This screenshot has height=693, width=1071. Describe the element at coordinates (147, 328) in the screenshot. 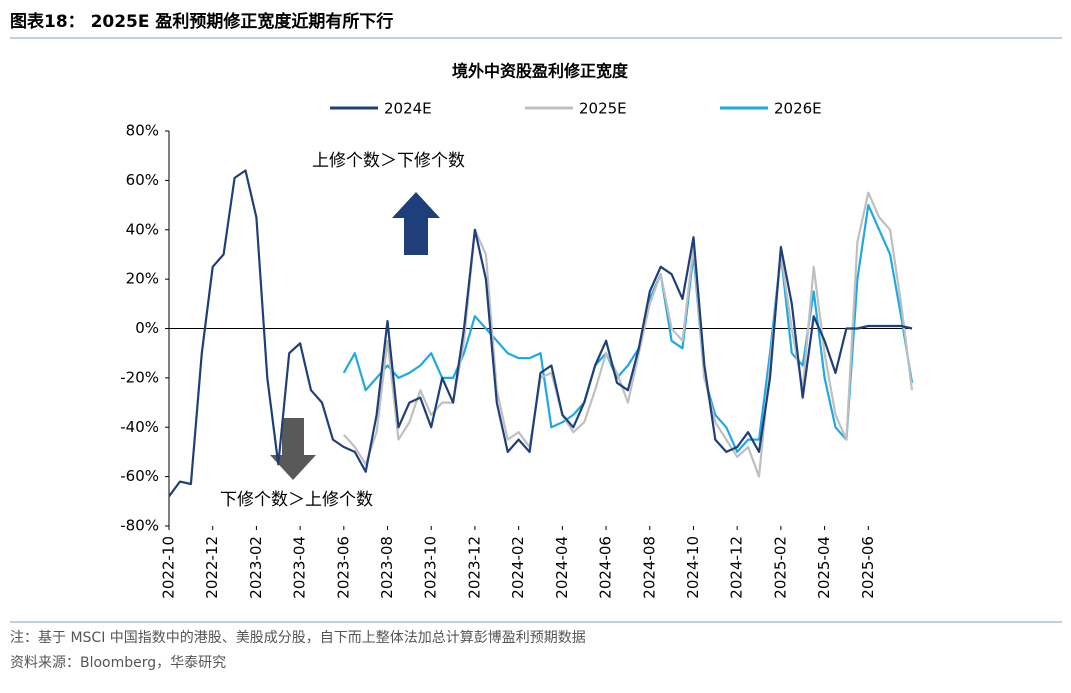

I see `y-tick-label: 0%` at that location.